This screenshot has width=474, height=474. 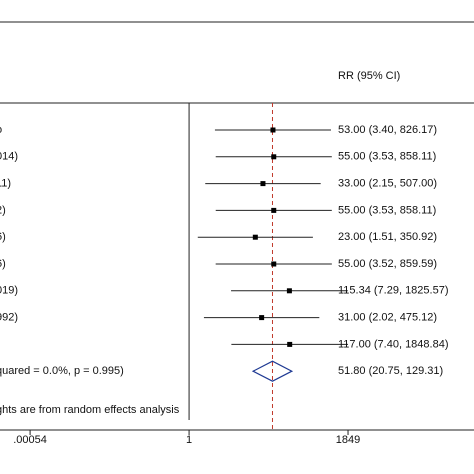 I want to click on value-label: 31.00 (2.02, 475.12), so click(x=387, y=318).